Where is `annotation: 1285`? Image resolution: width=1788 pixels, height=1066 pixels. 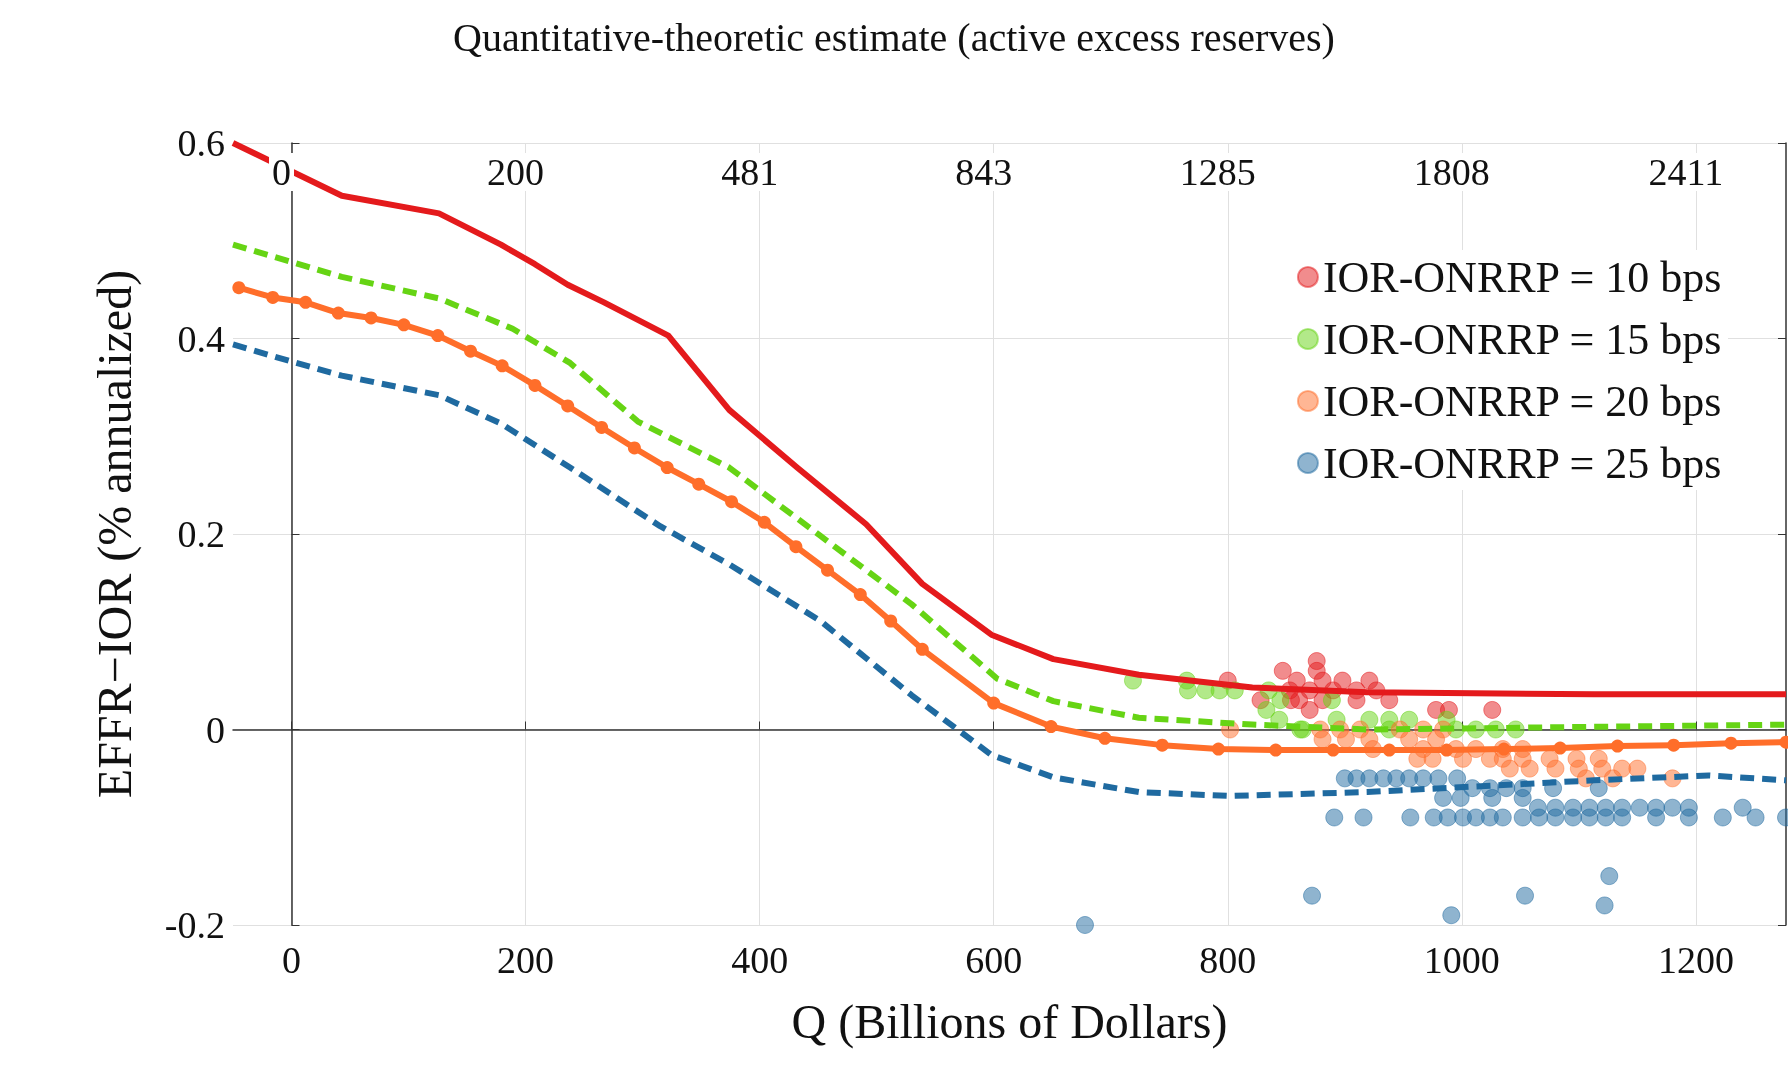
annotation: 1285 is located at coordinates (1217, 172).